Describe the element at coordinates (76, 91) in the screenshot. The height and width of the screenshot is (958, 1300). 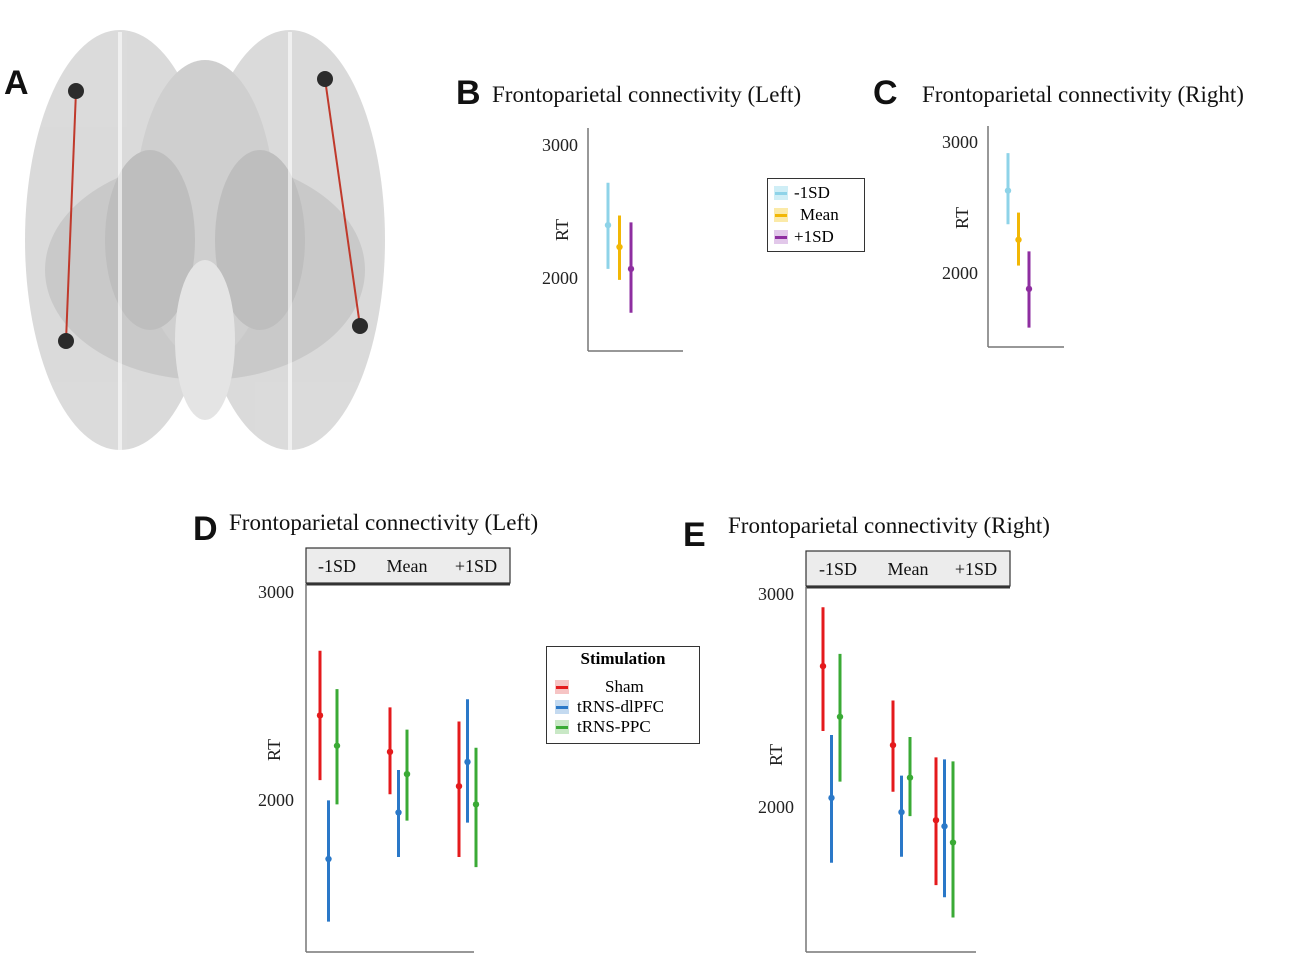
I see `left-frontal-node` at that location.